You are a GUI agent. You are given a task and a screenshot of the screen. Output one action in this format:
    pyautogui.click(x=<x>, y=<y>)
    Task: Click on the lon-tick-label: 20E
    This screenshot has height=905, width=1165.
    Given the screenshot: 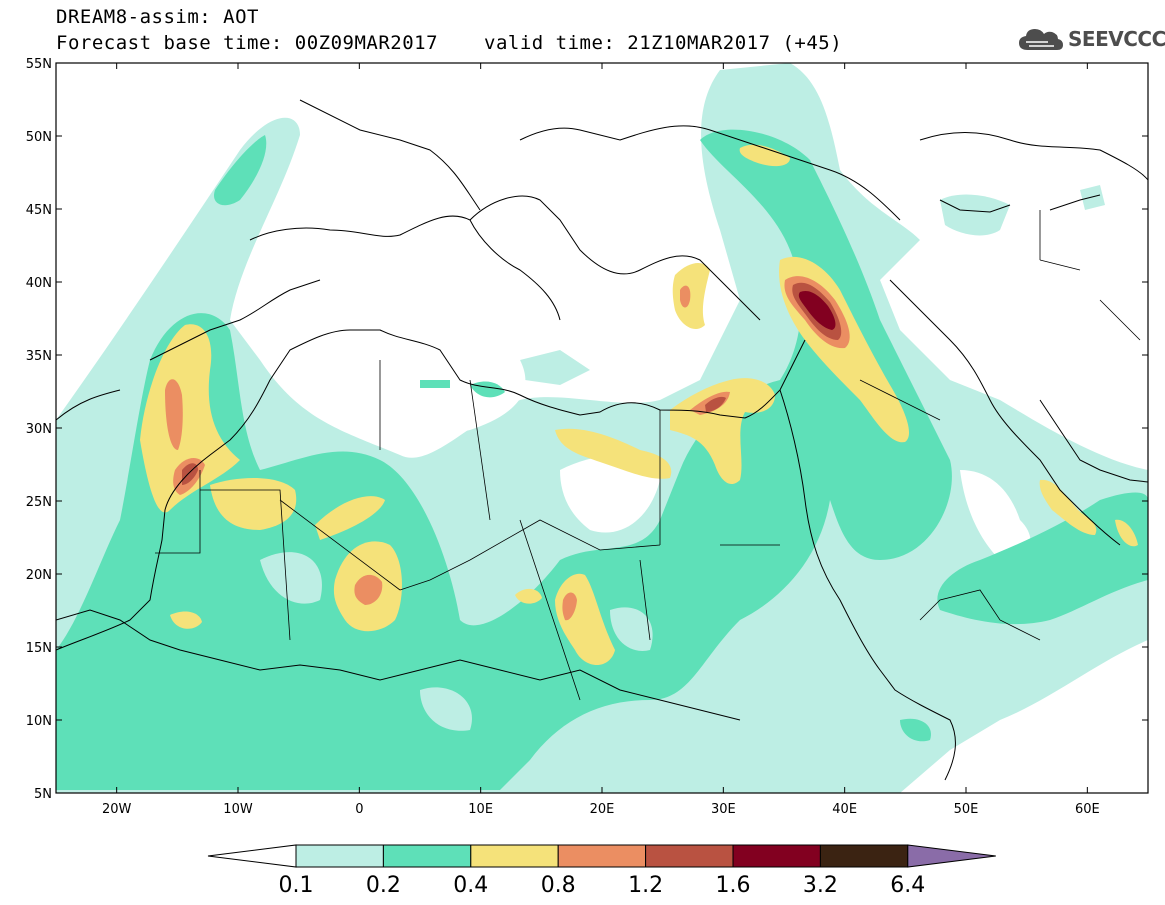 What is the action you would take?
    pyautogui.click(x=602, y=809)
    